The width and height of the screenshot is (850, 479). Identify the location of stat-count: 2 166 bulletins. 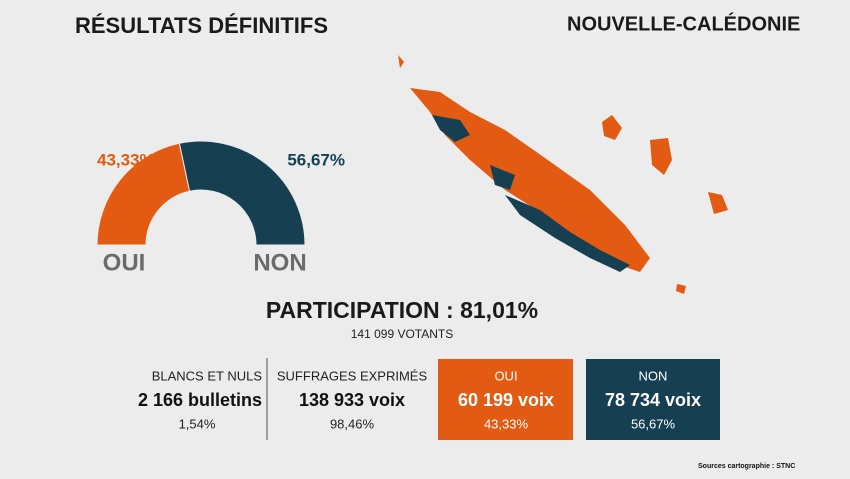
(200, 400).